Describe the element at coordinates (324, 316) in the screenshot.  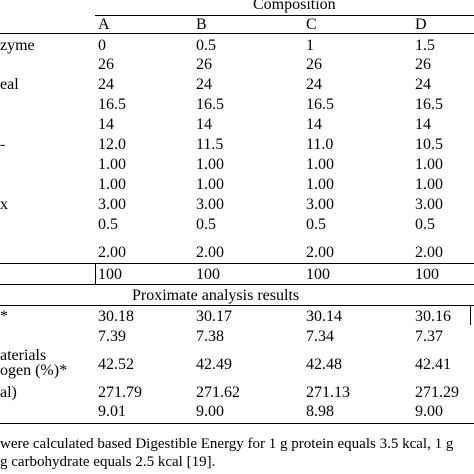
I see `table-cell: 30.14` at that location.